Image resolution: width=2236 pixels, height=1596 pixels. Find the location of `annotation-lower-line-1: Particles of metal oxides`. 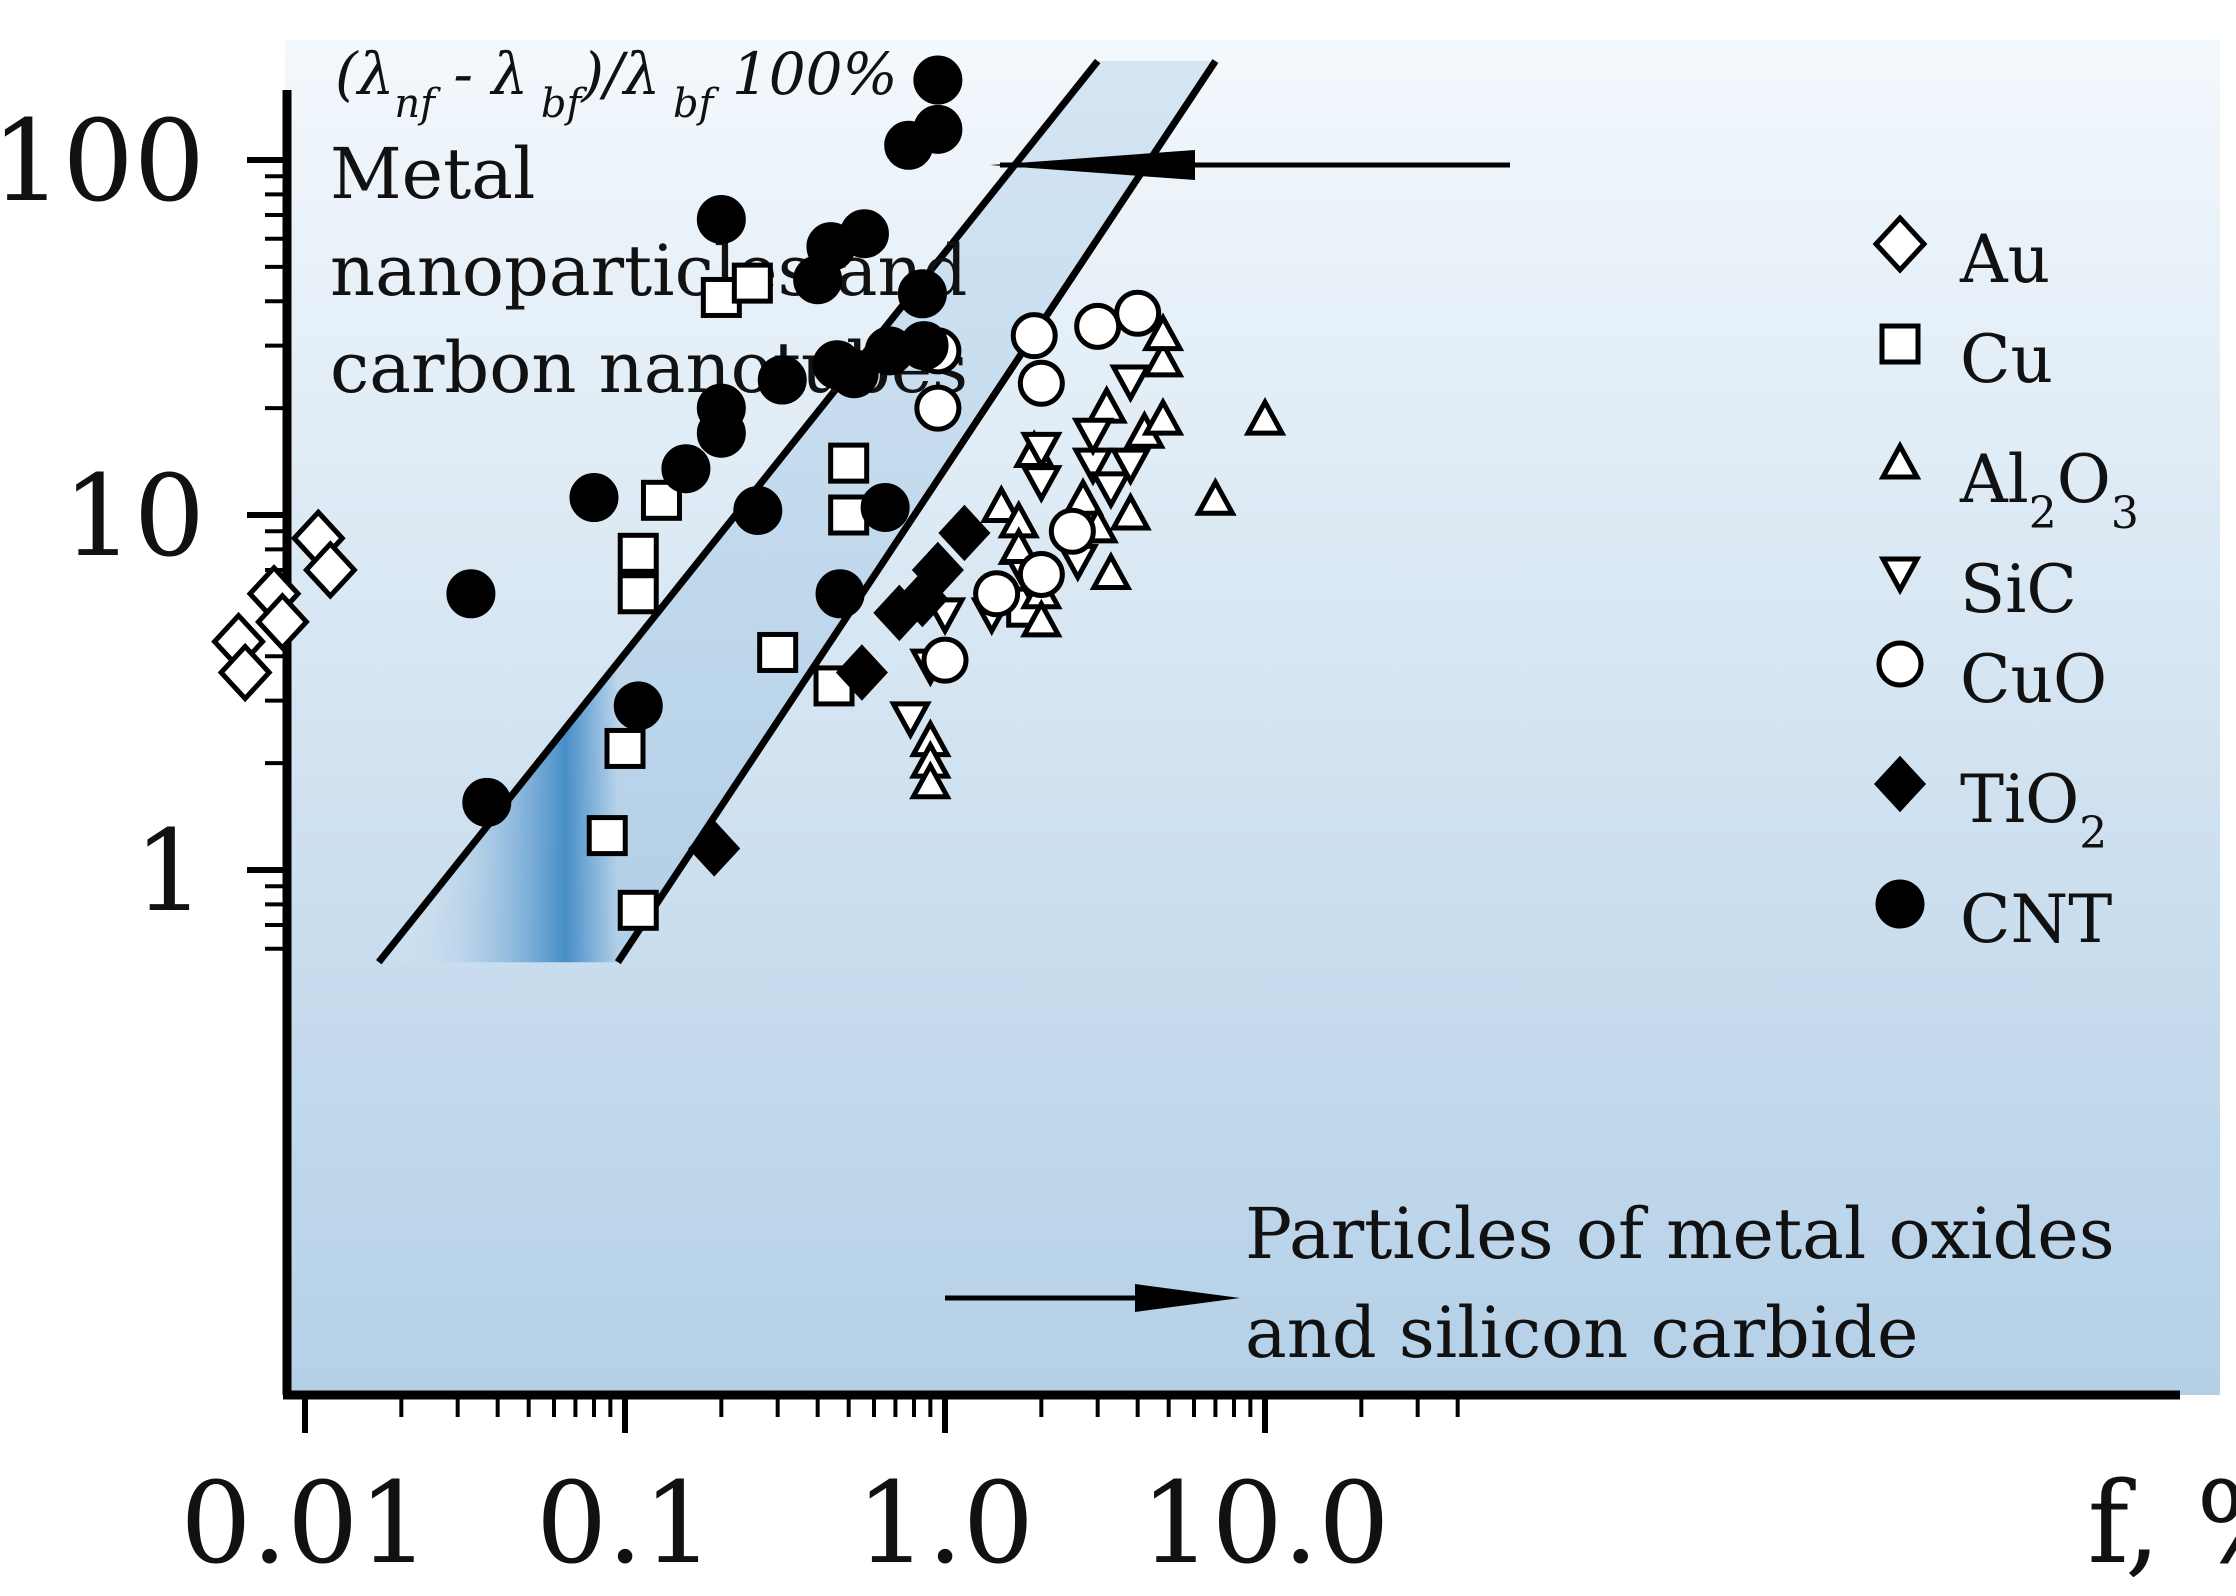

annotation-lower-line-1: Particles of metal oxides is located at coordinates (1680, 1234).